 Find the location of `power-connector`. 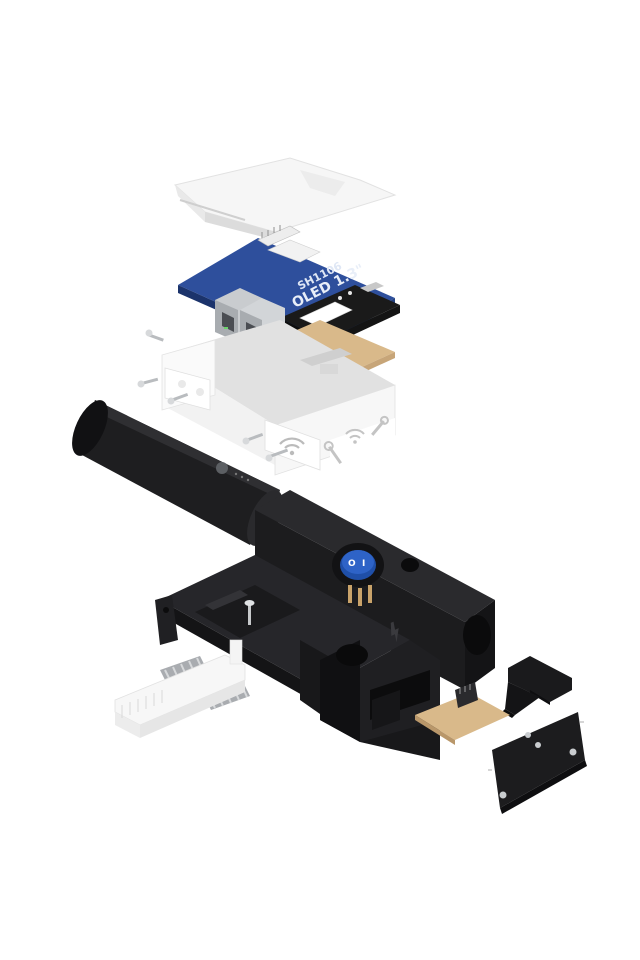

power-connector is located at coordinates (537, 687).